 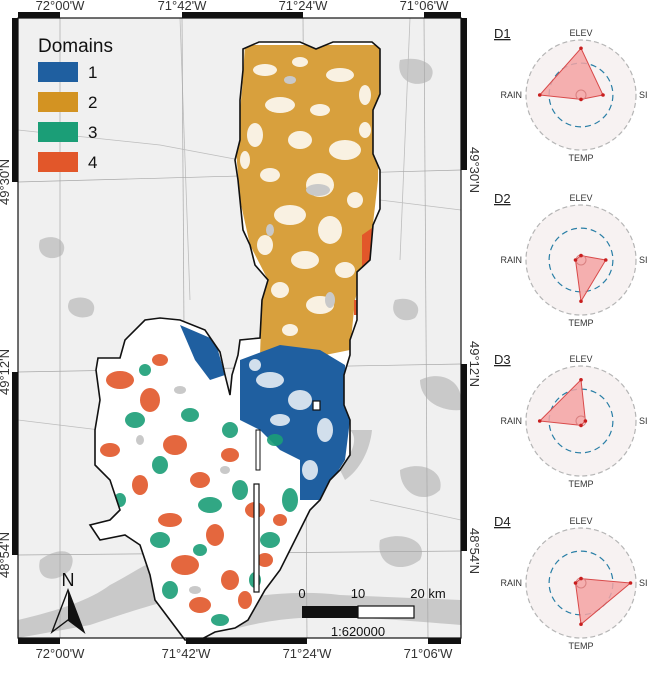 I want to click on coord-right-0: 49°30'N, so click(x=474, y=170).